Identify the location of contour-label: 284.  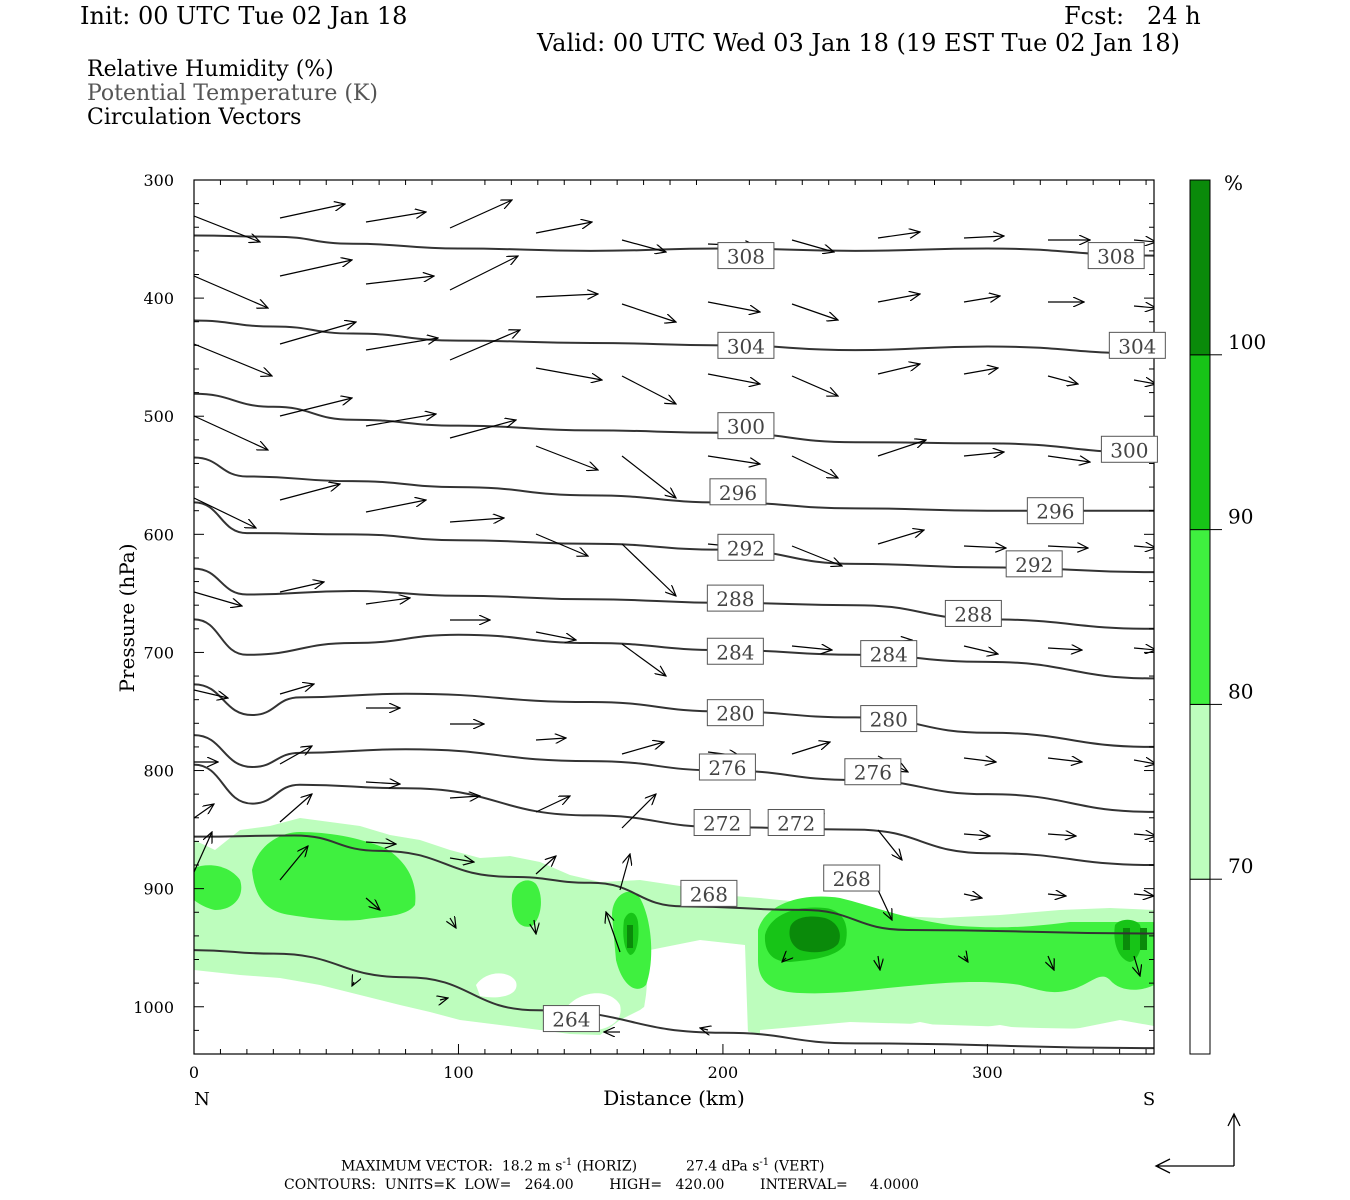
(889, 655).